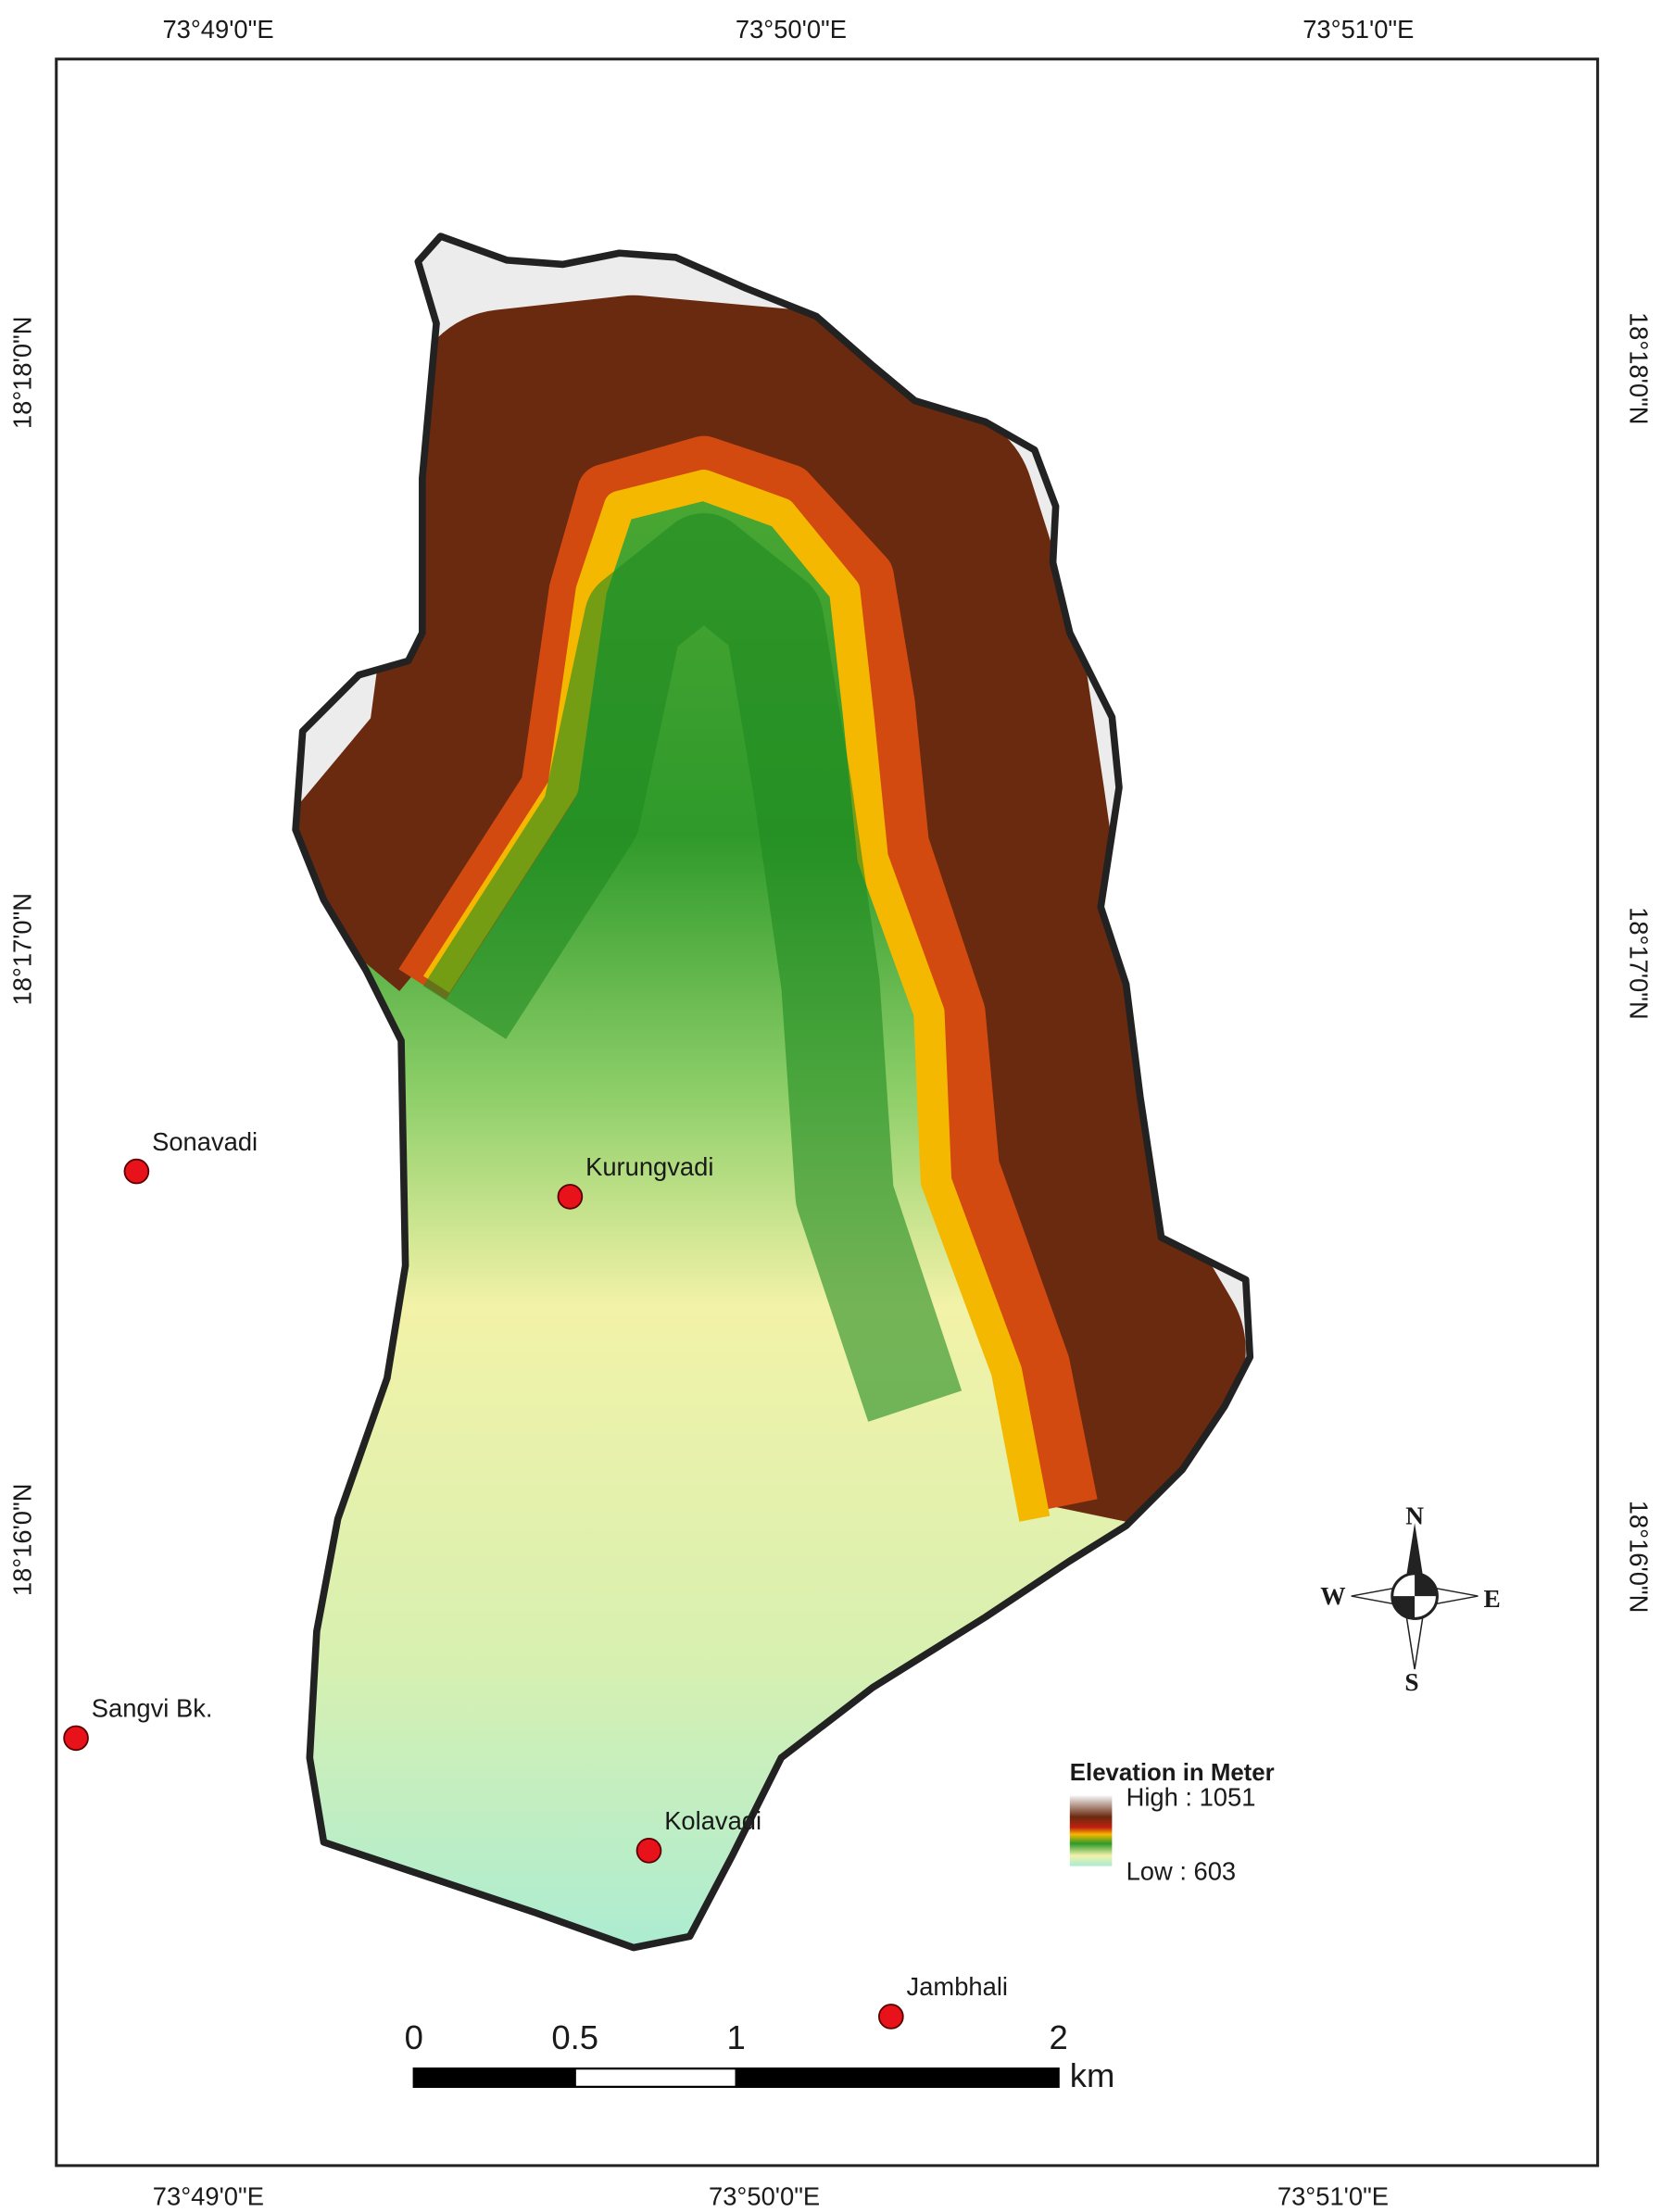 This screenshot has width=1661, height=2212. I want to click on scale-label: 0.5, so click(574, 2037).